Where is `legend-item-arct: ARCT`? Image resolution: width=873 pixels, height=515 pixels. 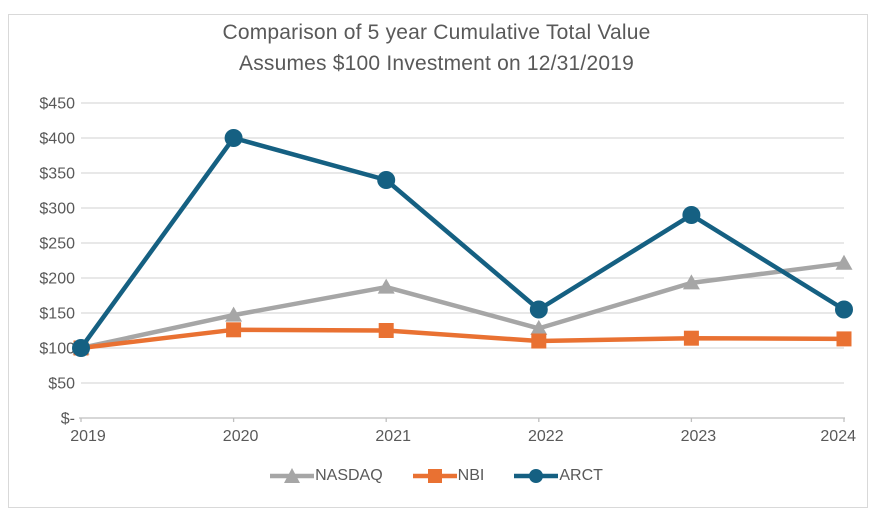 legend-item-arct: ARCT is located at coordinates (558, 476).